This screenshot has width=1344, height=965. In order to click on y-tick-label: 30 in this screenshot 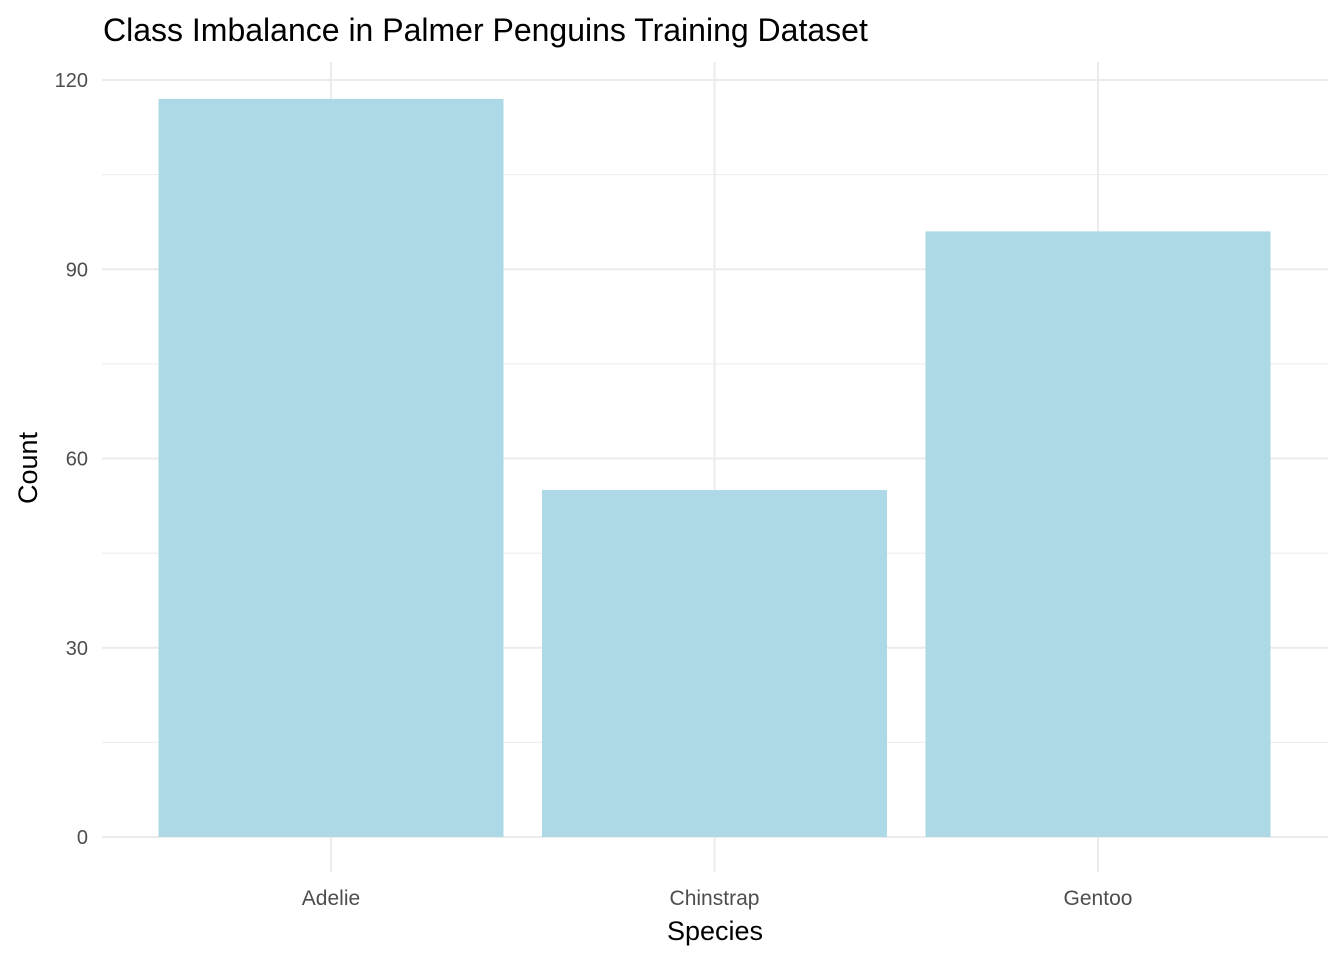, I will do `click(77, 649)`.